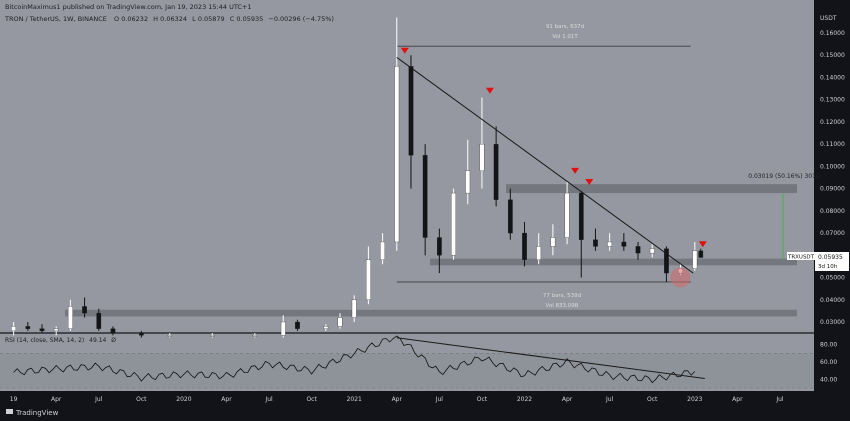 The image size is (850, 421). Describe the element at coordinates (832, 55) in the screenshot. I see `price-tick-label: 0.15000` at that location.